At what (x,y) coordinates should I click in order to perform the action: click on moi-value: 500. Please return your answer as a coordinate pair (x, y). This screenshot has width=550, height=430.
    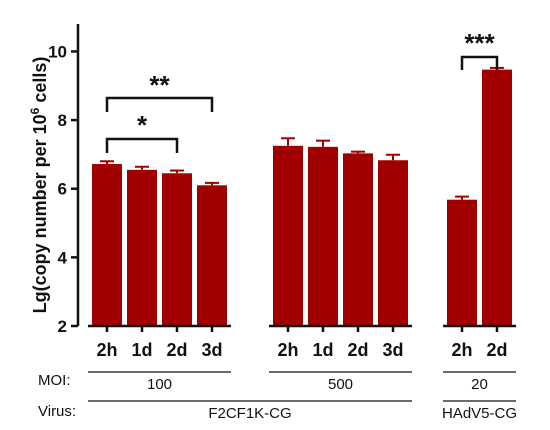
    Looking at the image, I should click on (340, 384).